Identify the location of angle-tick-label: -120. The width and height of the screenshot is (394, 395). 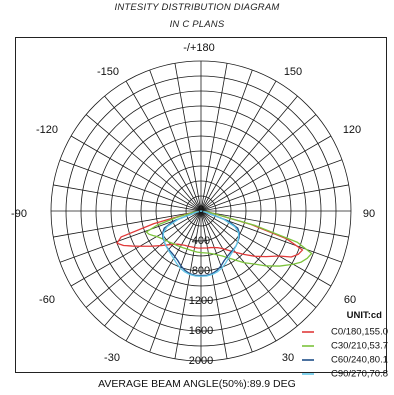
(47, 130).